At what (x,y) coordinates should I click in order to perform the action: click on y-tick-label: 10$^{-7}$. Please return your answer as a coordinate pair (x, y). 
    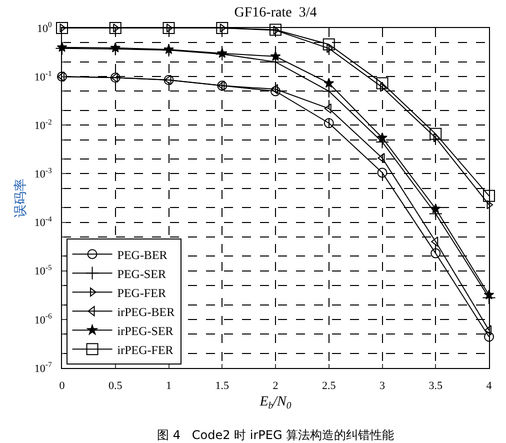
    Looking at the image, I should click on (43, 367).